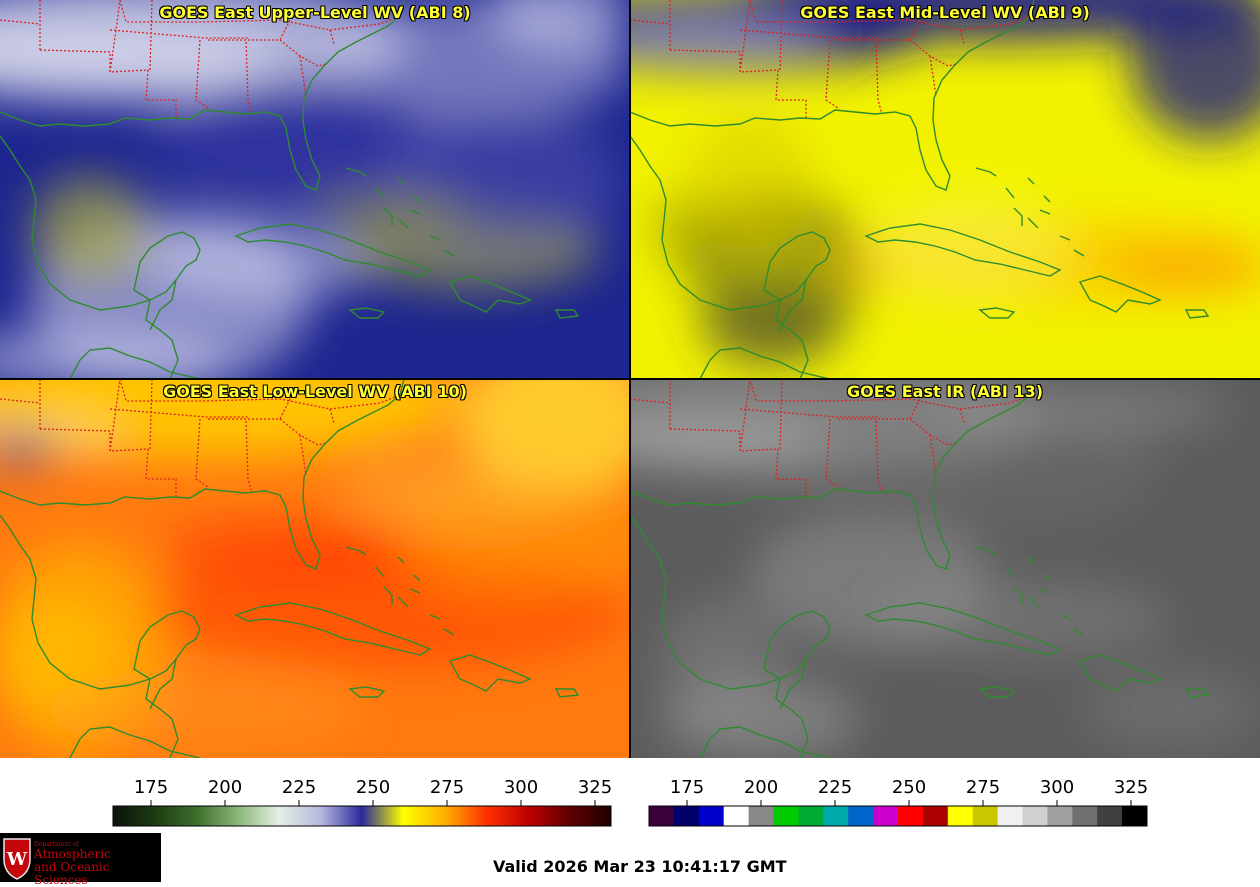 This screenshot has height=887, width=1260. I want to click on panel-title: GOES East IR (ABI 13), so click(945, 391).